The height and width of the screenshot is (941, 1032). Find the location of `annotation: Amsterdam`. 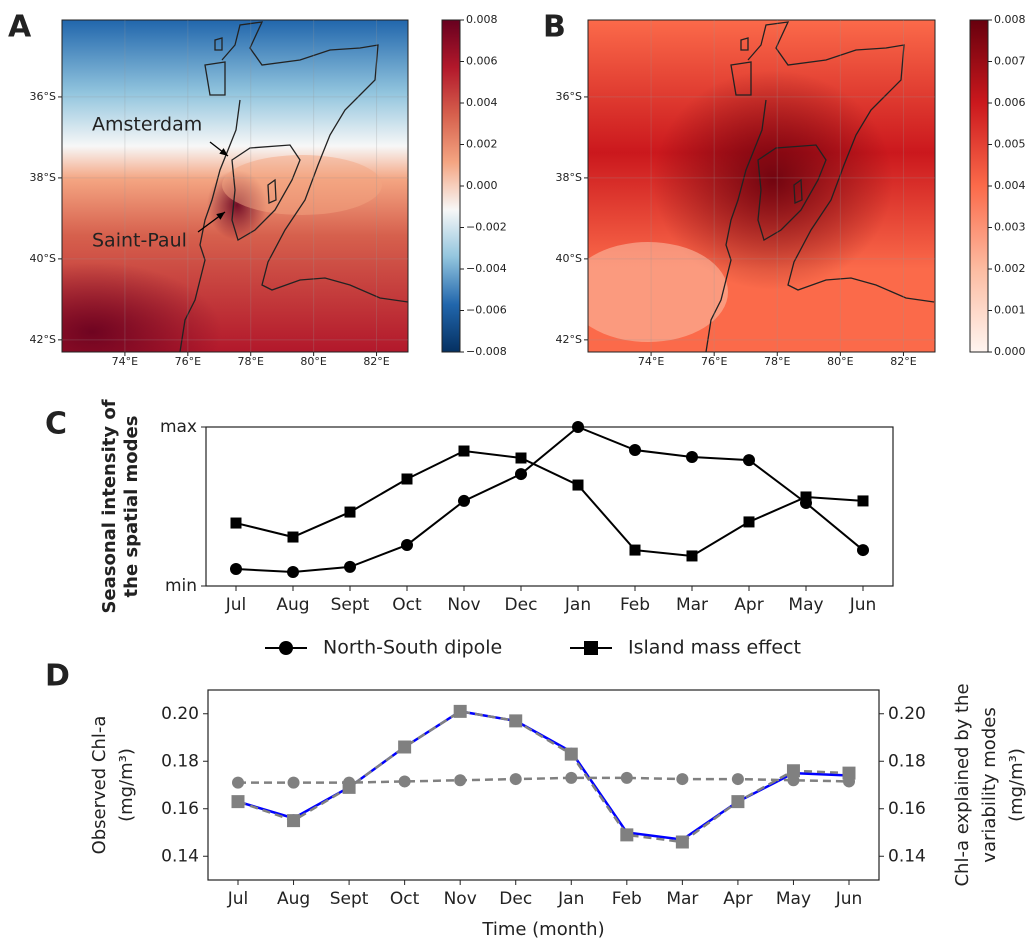

annotation: Amsterdam is located at coordinates (147, 125).